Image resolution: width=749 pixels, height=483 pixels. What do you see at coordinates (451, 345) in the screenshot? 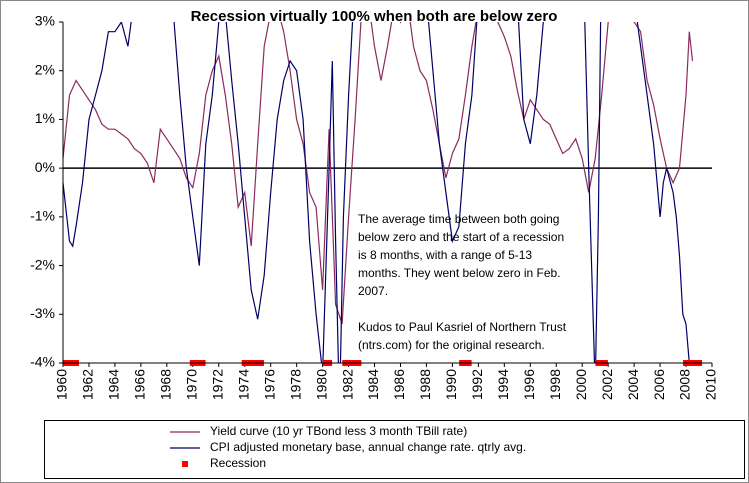
I see `annotation-line: (ntrs.com) for the original research.` at bounding box center [451, 345].